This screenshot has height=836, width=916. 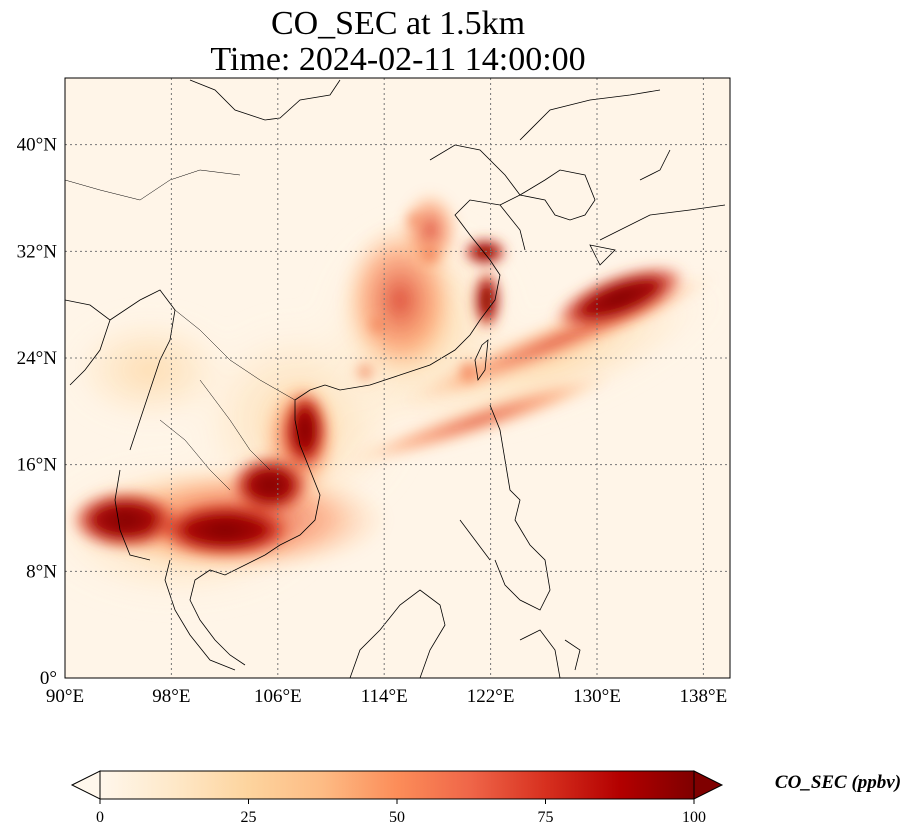 What do you see at coordinates (398, 59) in the screenshot?
I see `map-time: Time: 2024-02-11 14:00:00` at bounding box center [398, 59].